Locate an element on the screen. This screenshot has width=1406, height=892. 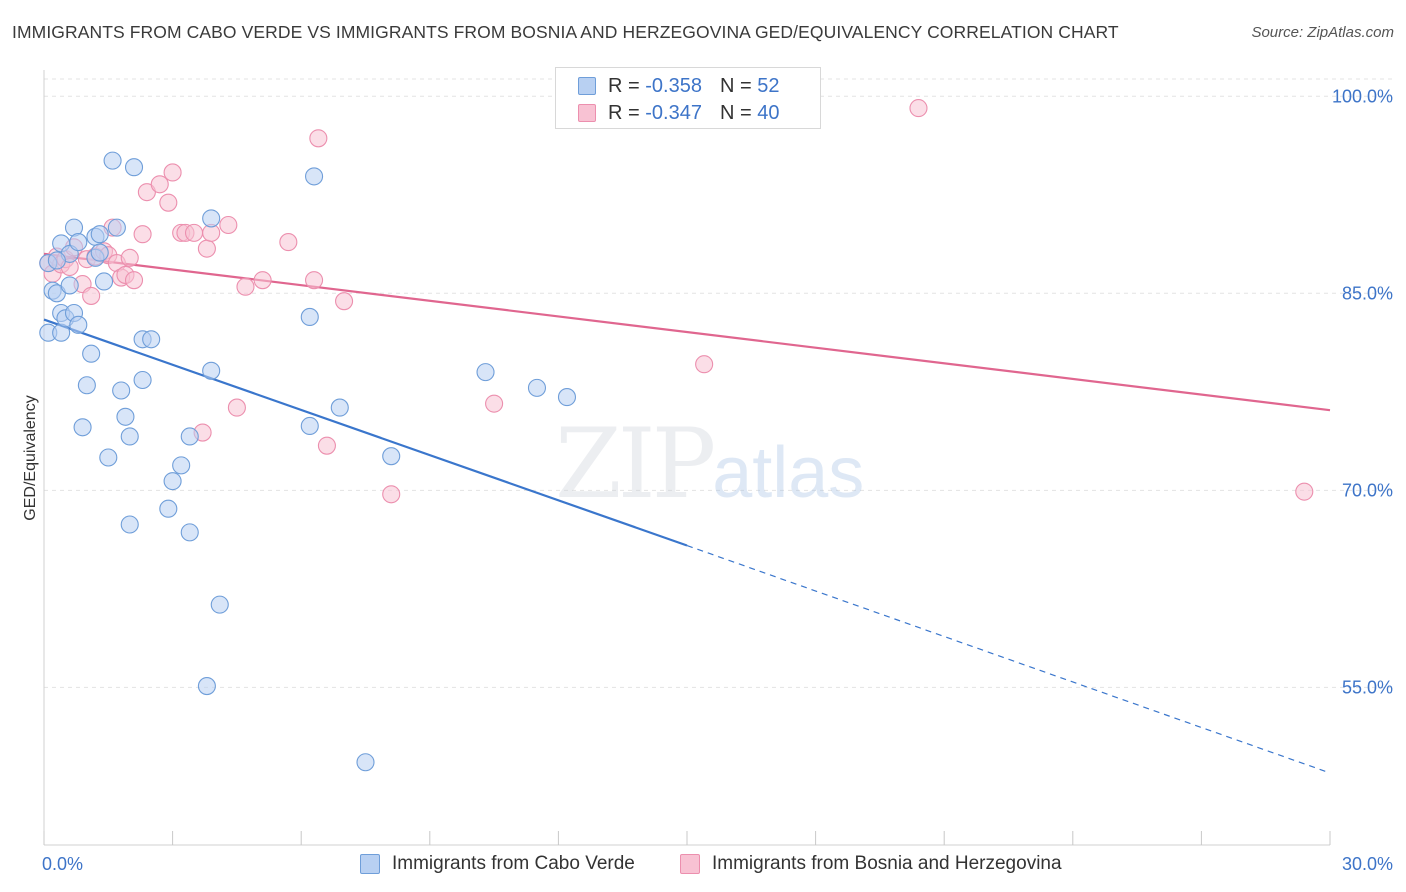
correlation-legend: R = -0.358 N = 52 R = -0.347 N = 40 is located at coordinates (688, 98).